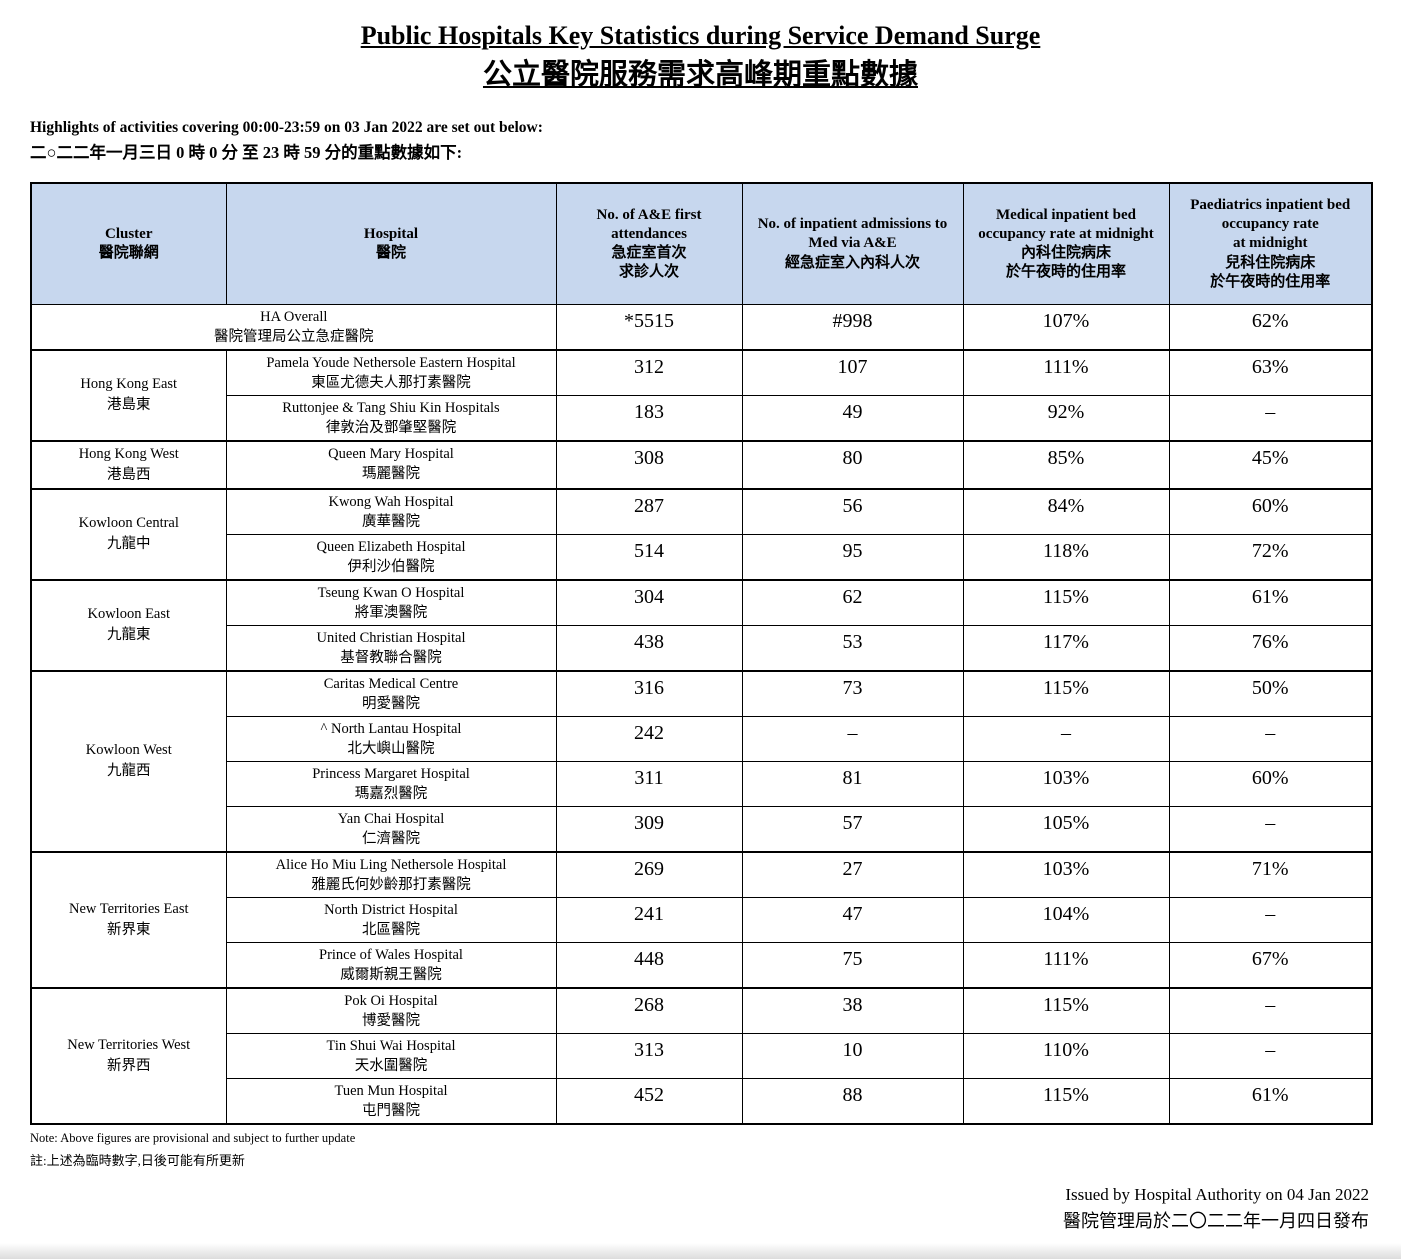 This screenshot has height=1259, width=1401. I want to click on name-zh: 明愛醫院, so click(391, 703).